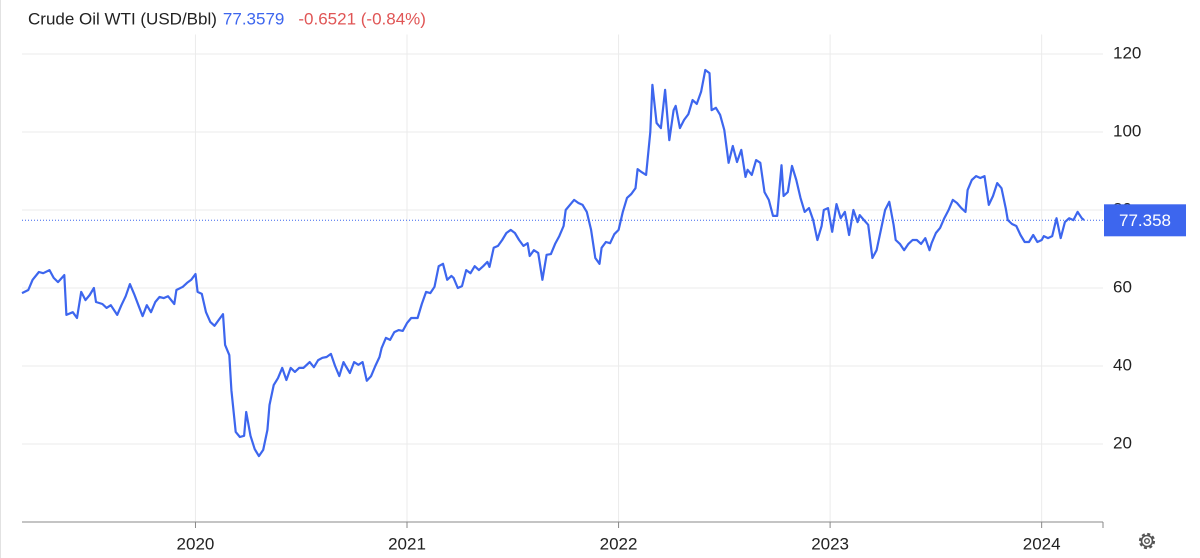 The image size is (1200, 558). I want to click on x-tick-label: 2023, so click(830, 543).